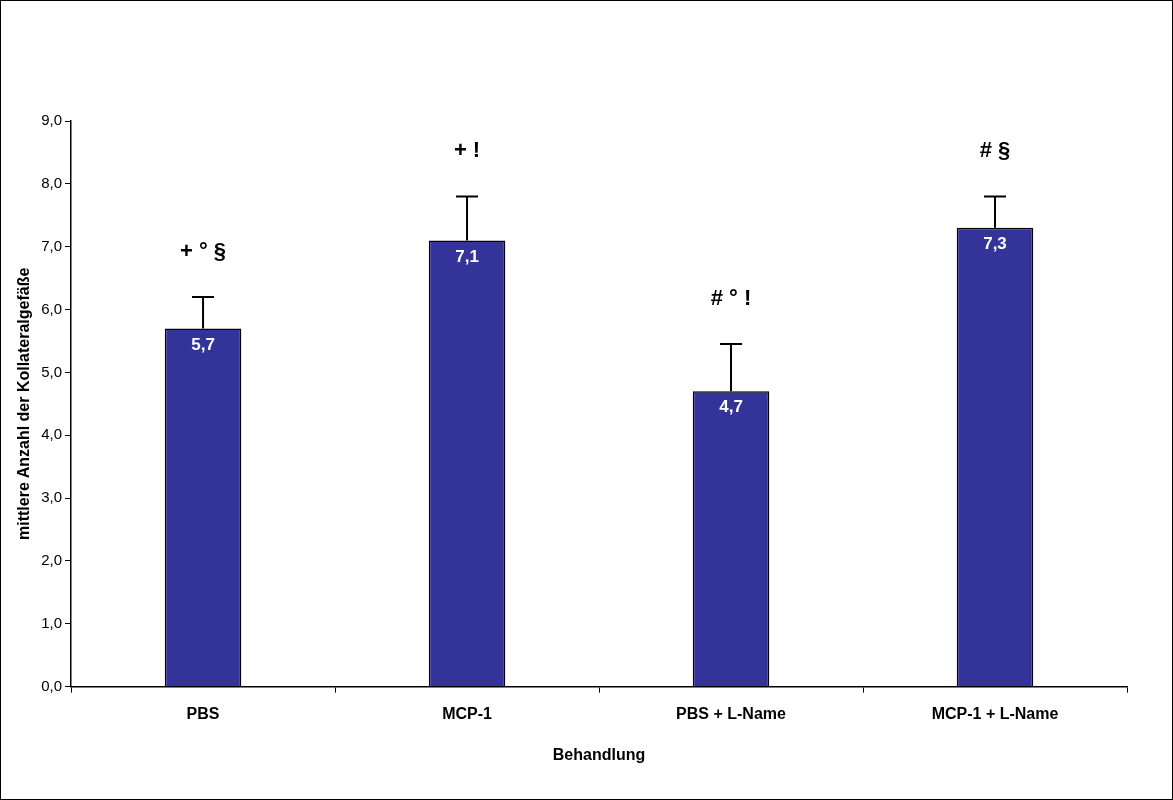 The width and height of the screenshot is (1173, 800). What do you see at coordinates (467, 150) in the screenshot?
I see `annotation: + !` at bounding box center [467, 150].